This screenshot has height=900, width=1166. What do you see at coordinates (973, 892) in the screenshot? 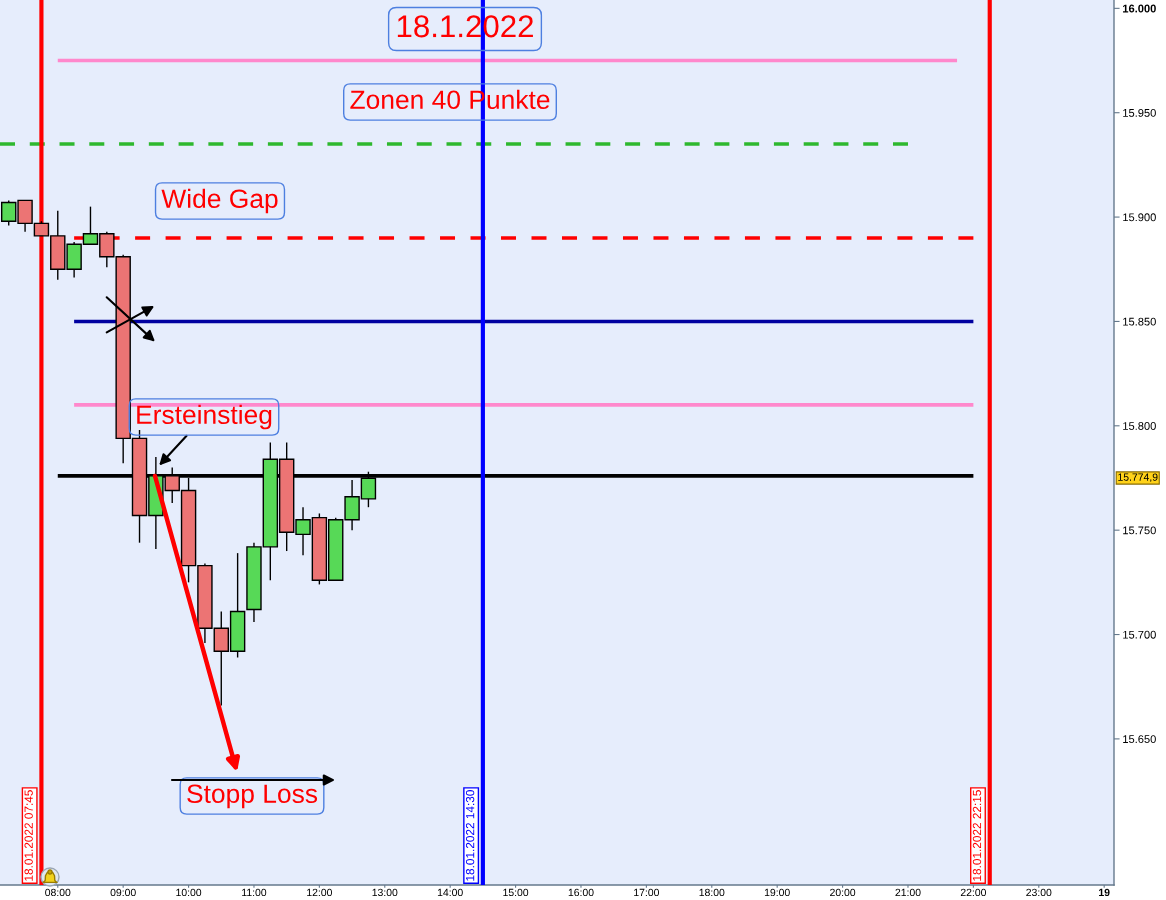
I see `x-tick-label: 22:00` at bounding box center [973, 892].